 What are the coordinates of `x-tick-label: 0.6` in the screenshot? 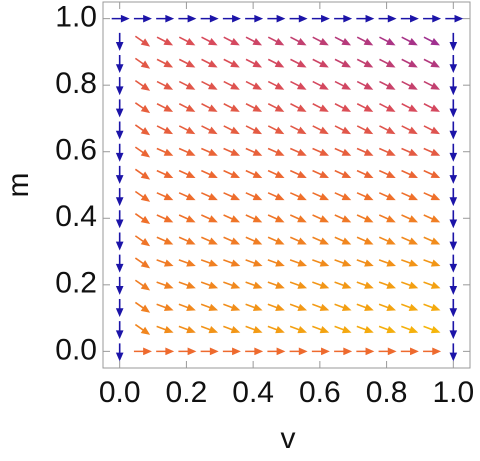 It's located at (320, 392).